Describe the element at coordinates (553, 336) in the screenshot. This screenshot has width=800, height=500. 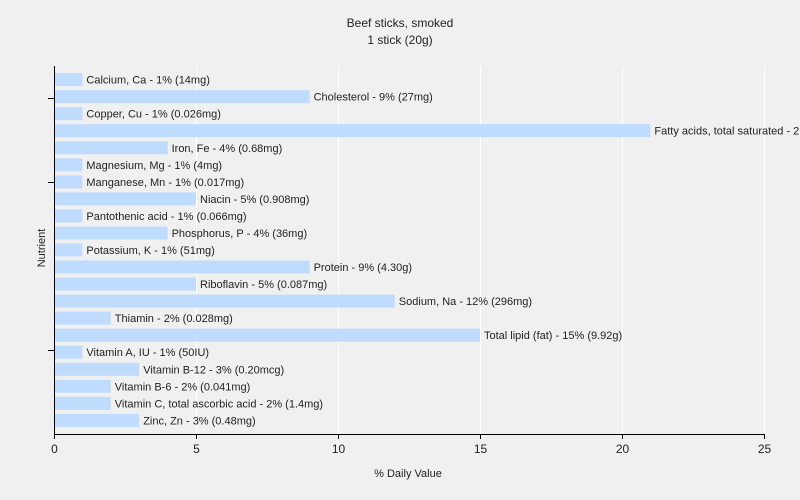
I see `bar-label: Total lipid (fat) - 15% (9.92g)` at that location.